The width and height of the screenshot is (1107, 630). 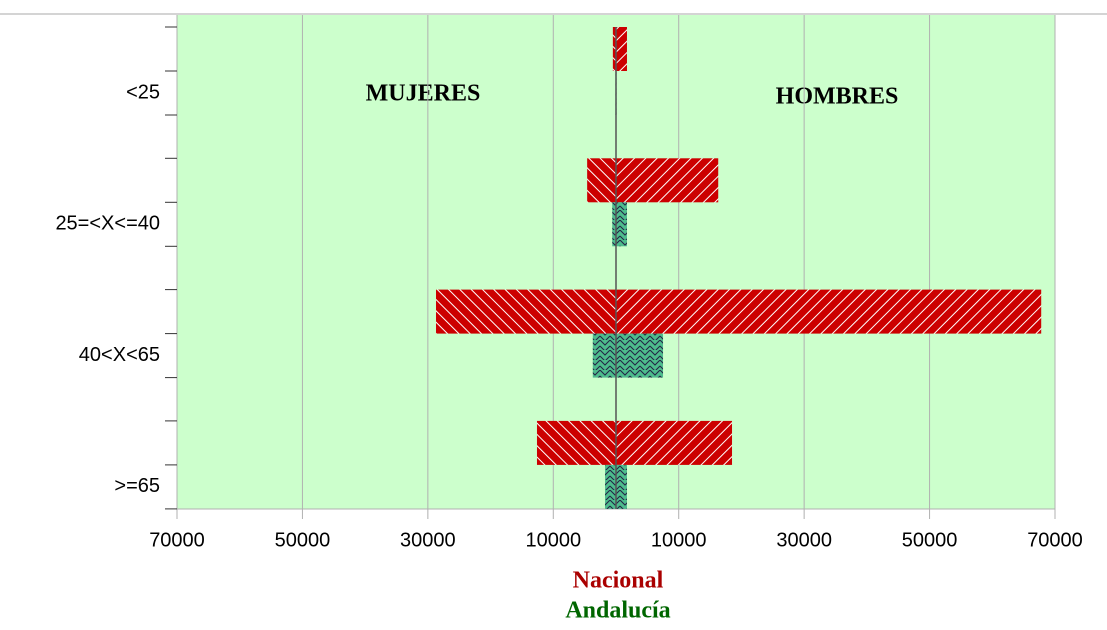 I want to click on legend-label: Andalucía, so click(x=617, y=611).